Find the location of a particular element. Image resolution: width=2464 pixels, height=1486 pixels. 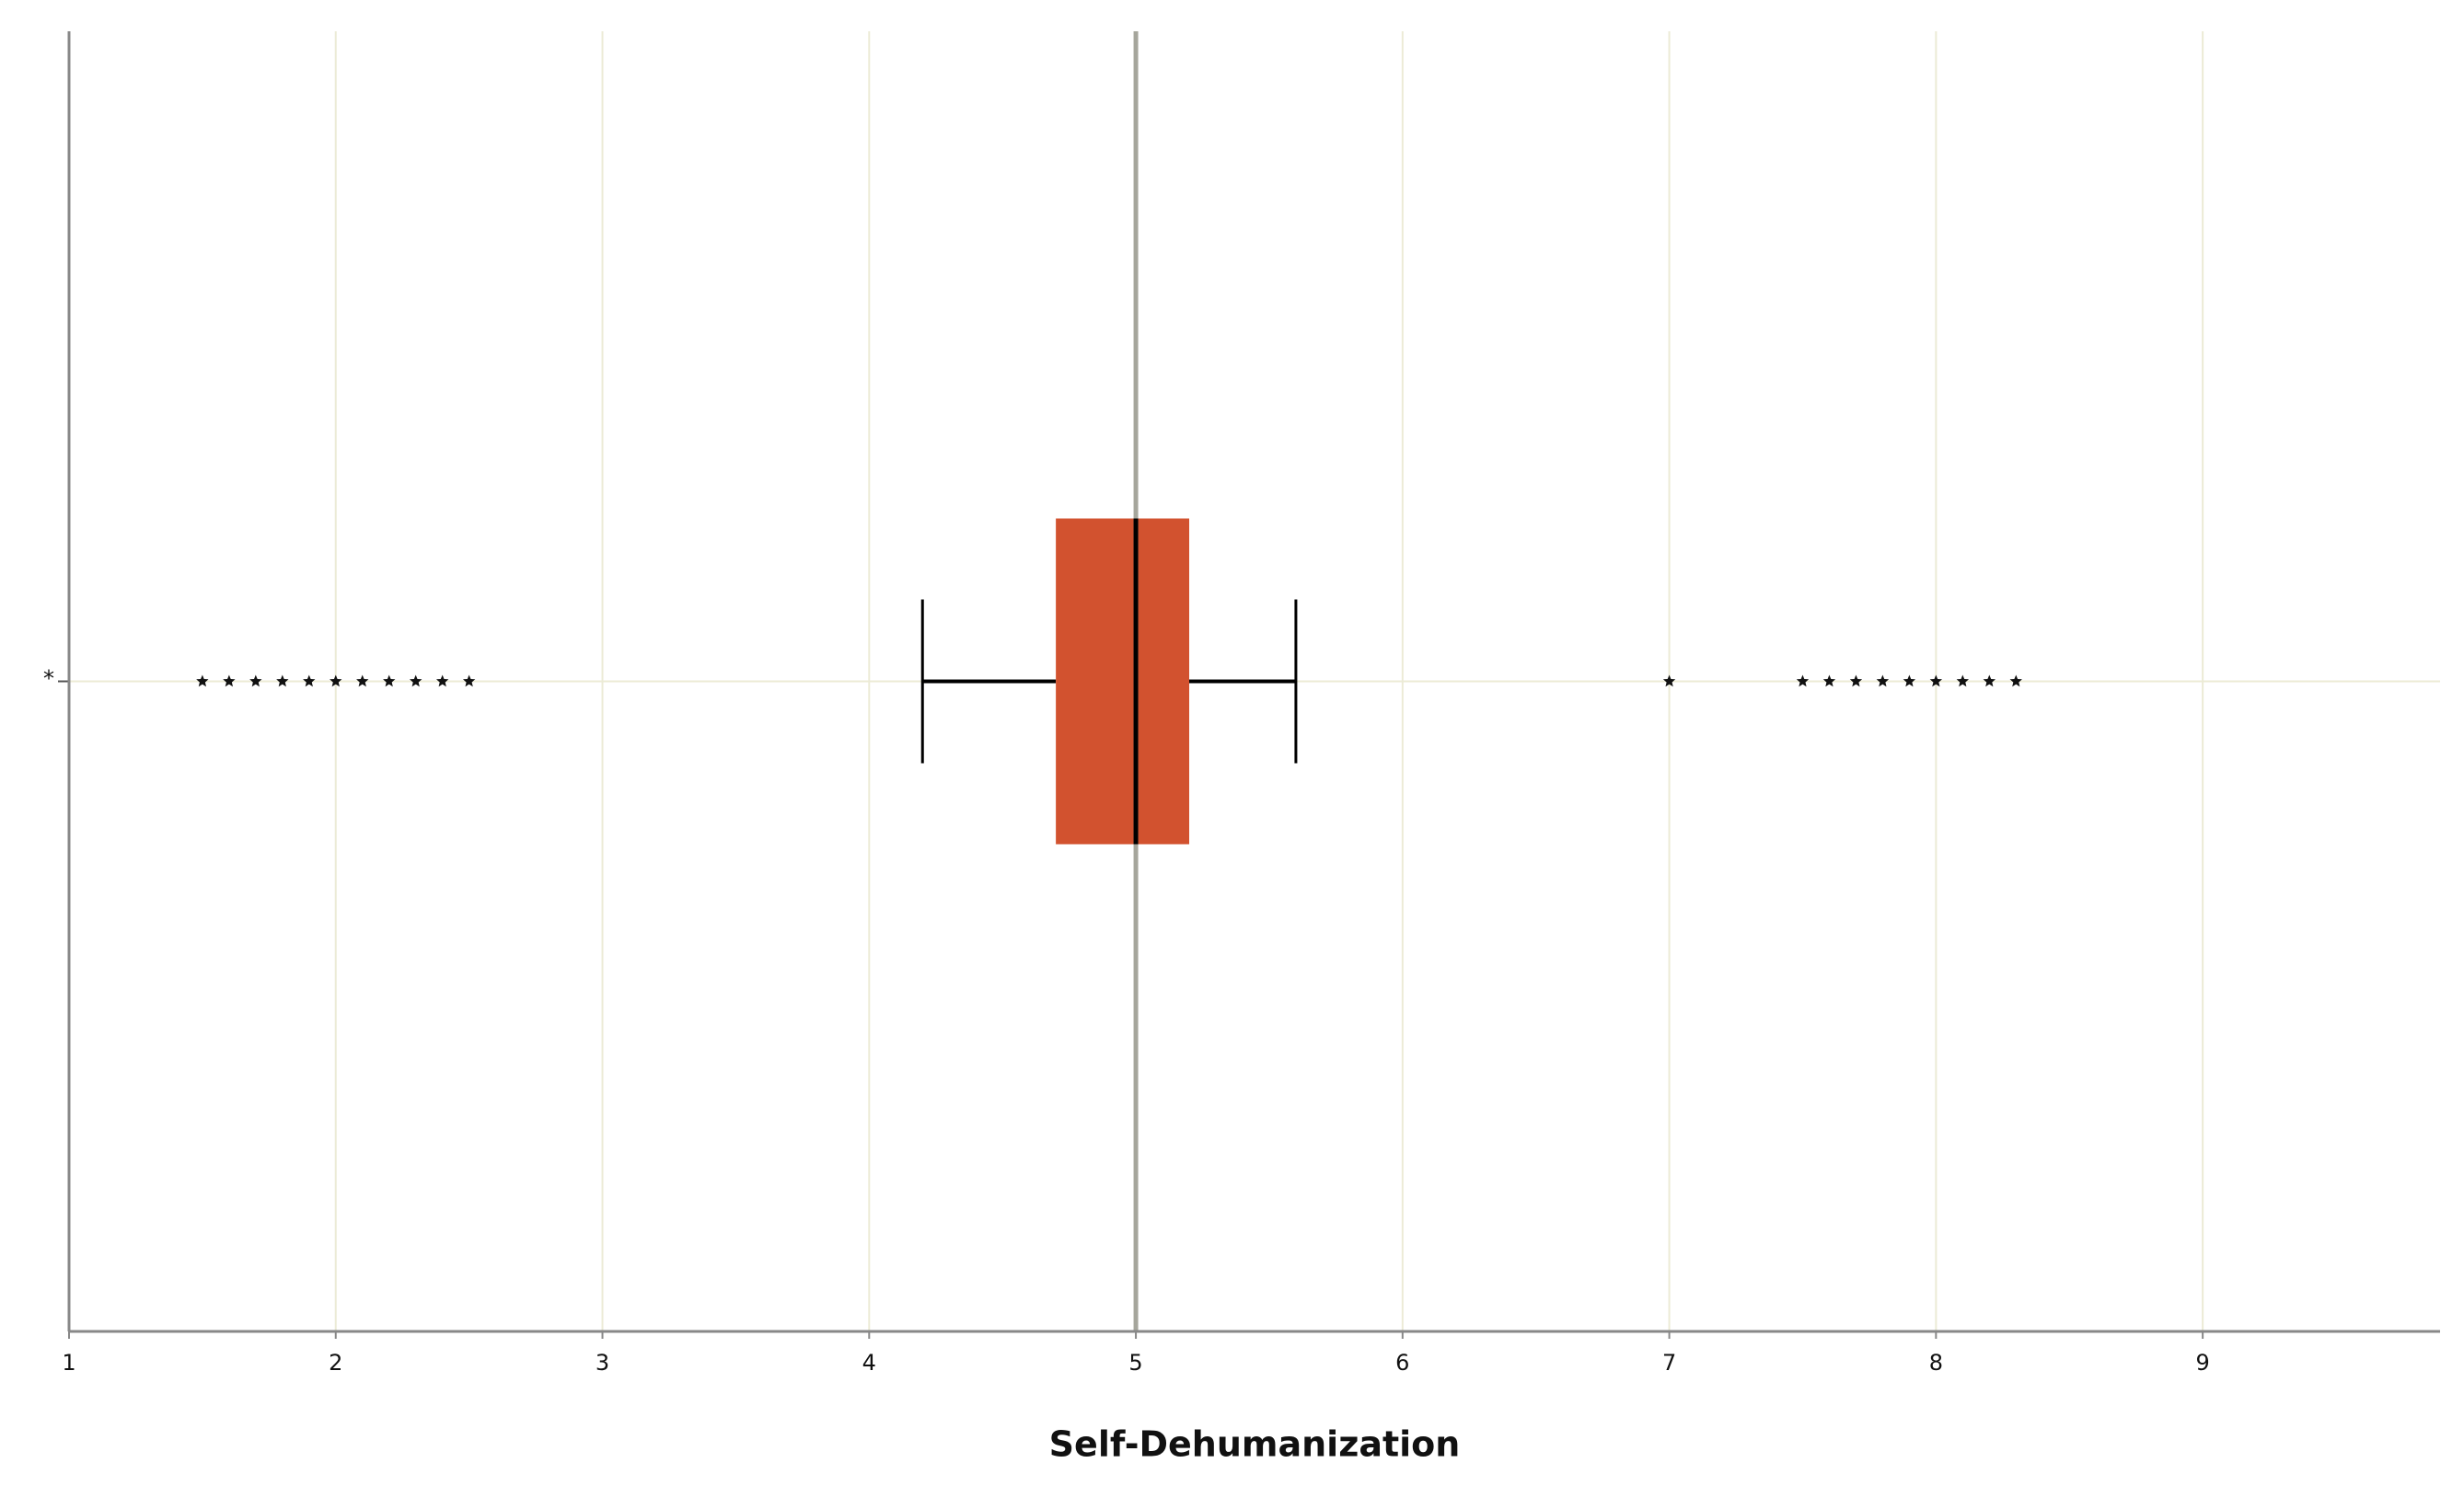

x-tick-label: 2 is located at coordinates (336, 1363).